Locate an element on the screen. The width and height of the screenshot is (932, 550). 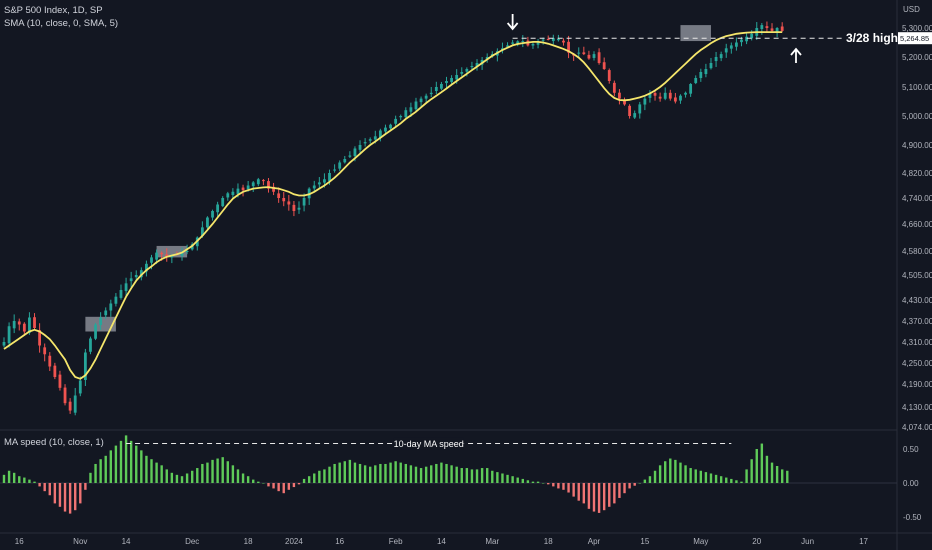
price-tick-label: 5,300.00 is located at coordinates (917, 28).